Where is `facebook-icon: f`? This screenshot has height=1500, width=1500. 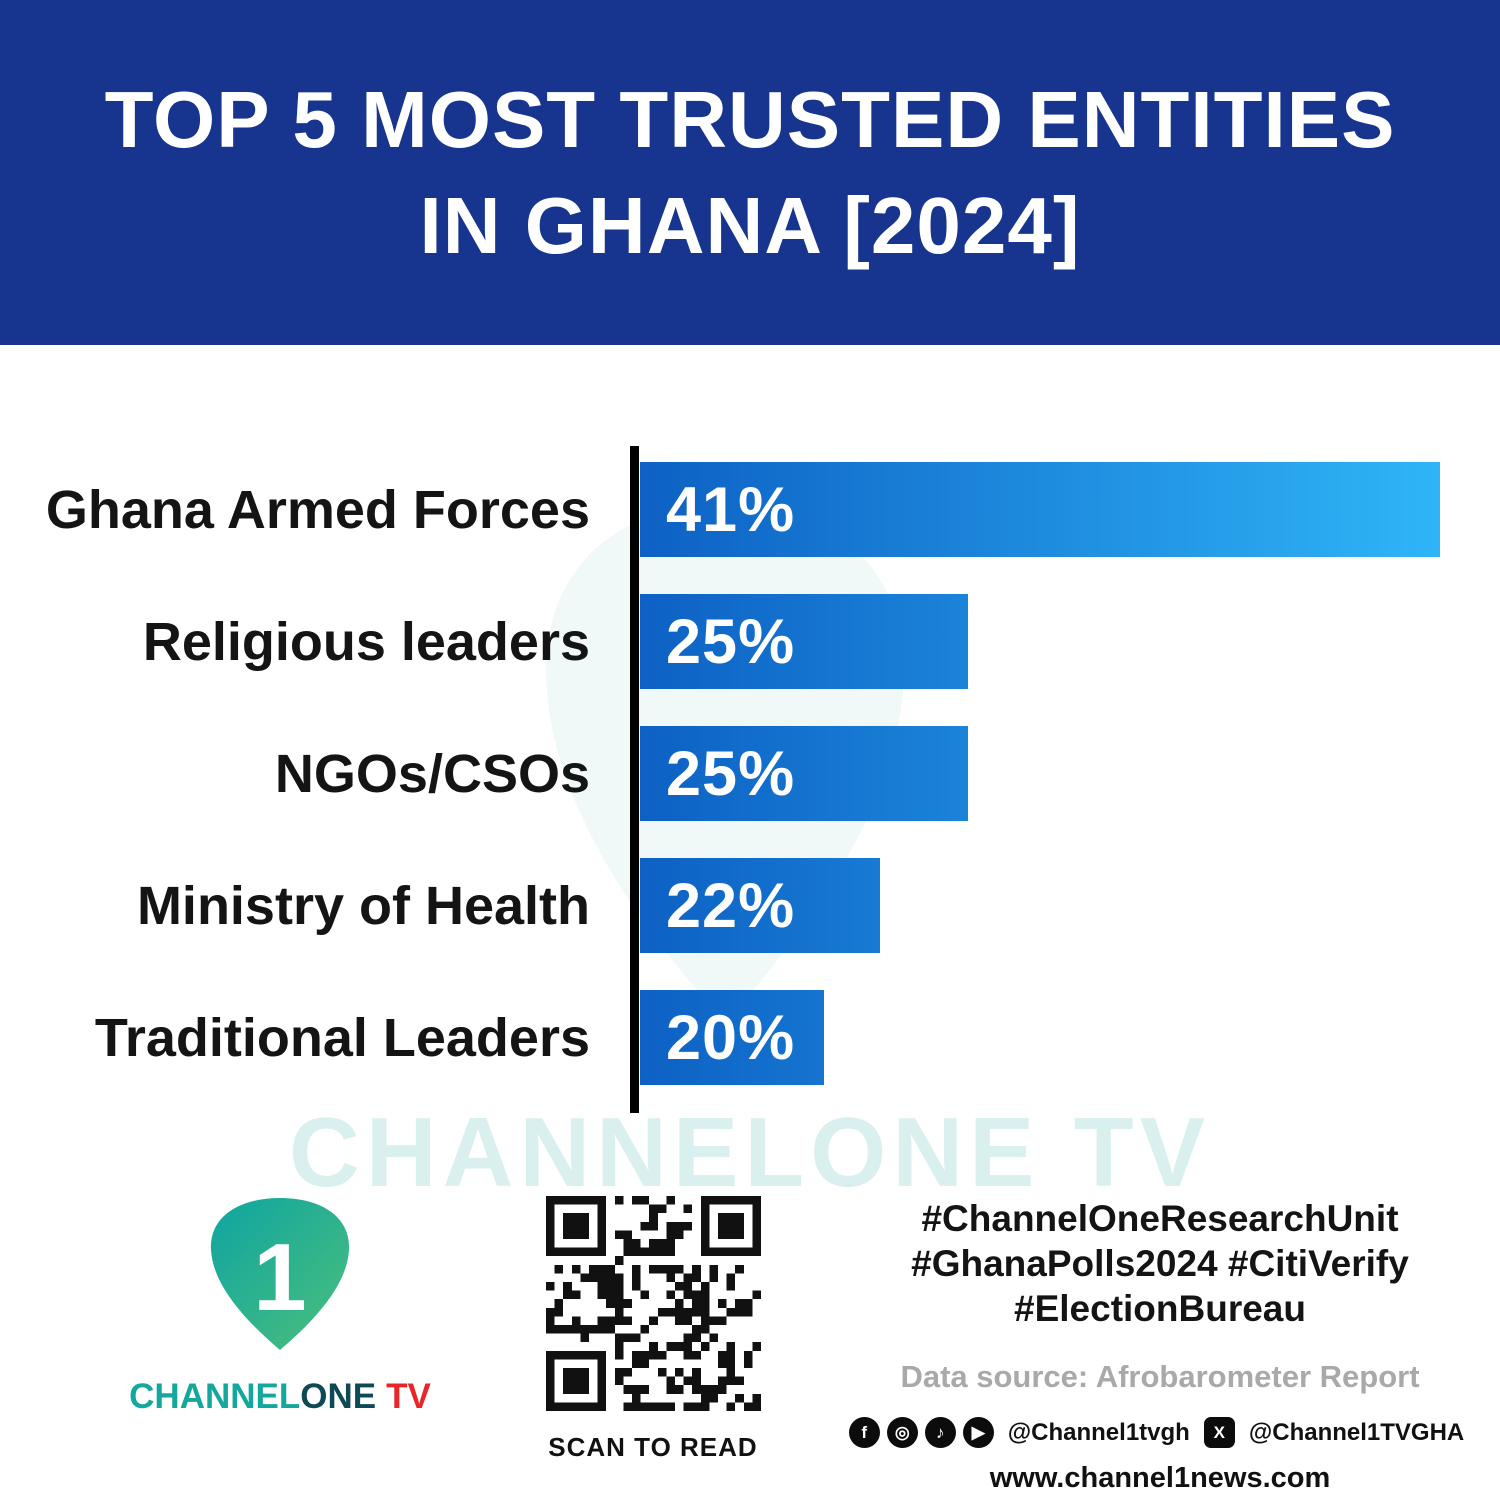 facebook-icon: f is located at coordinates (864, 1433).